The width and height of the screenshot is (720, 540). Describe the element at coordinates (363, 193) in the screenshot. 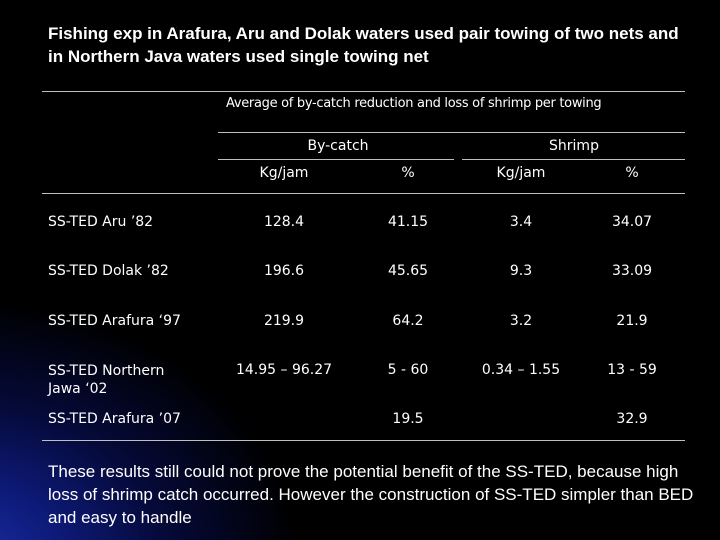

I see `header-rule` at that location.